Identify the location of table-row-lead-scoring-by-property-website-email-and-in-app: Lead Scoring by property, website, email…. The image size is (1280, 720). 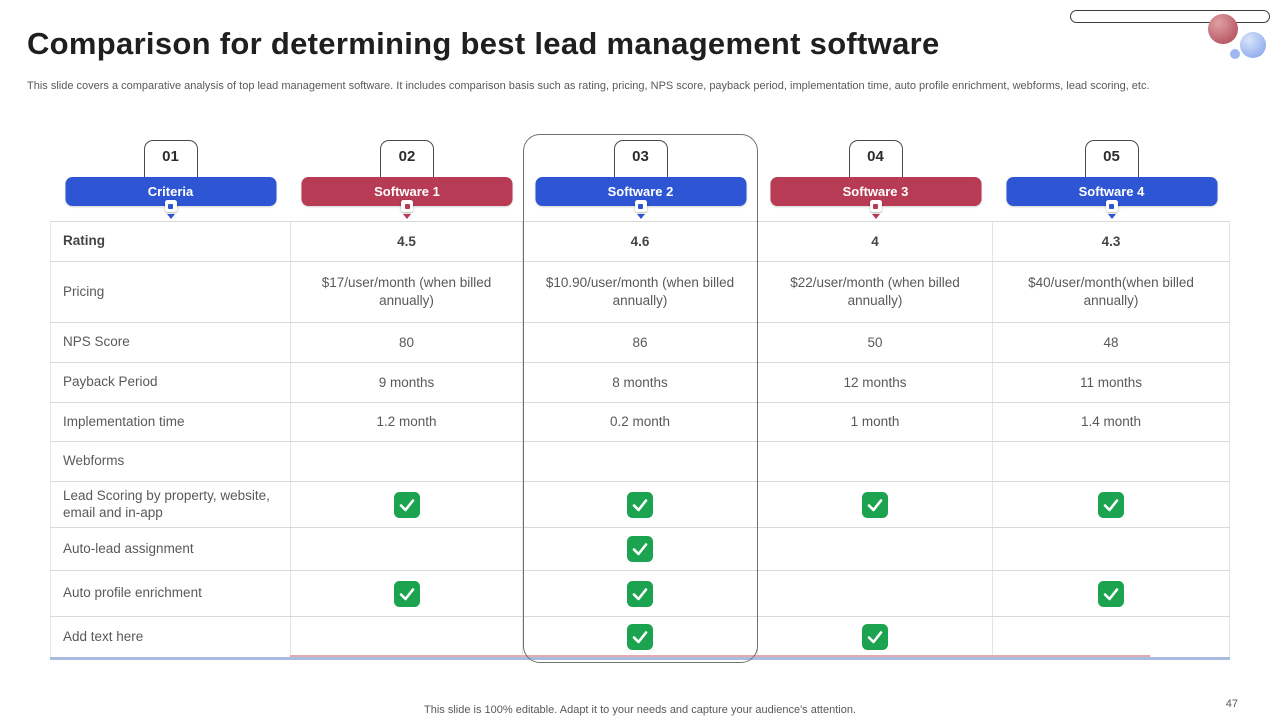
(640, 505).